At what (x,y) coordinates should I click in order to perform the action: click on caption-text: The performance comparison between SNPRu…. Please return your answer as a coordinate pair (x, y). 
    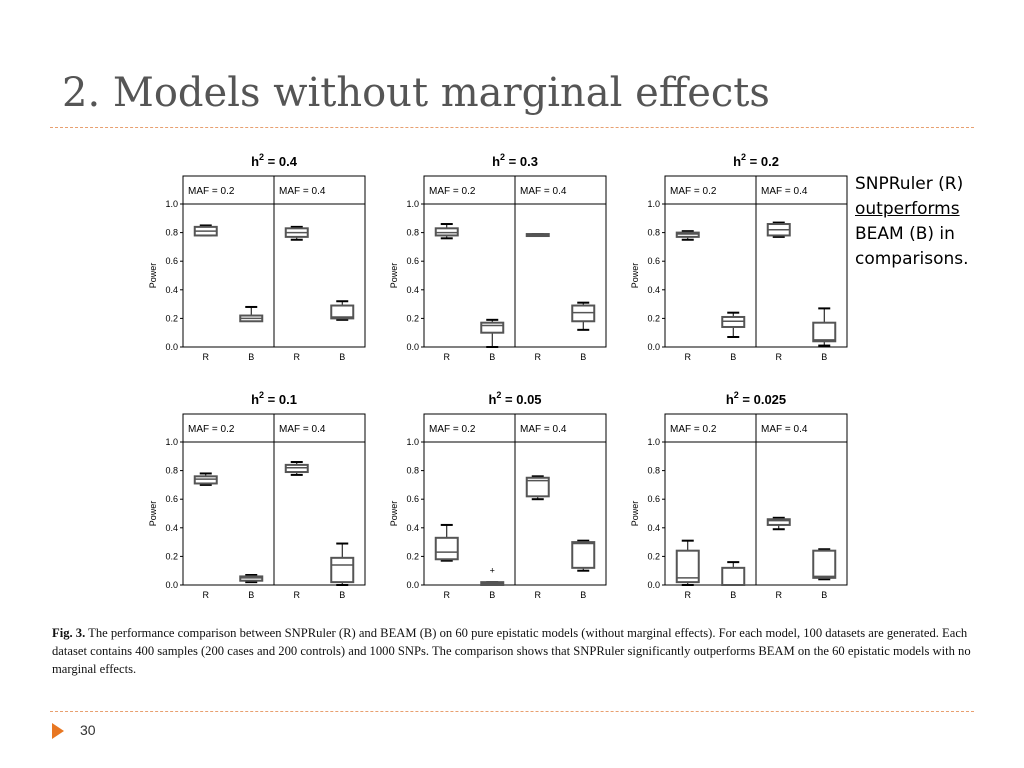
    Looking at the image, I should click on (511, 651).